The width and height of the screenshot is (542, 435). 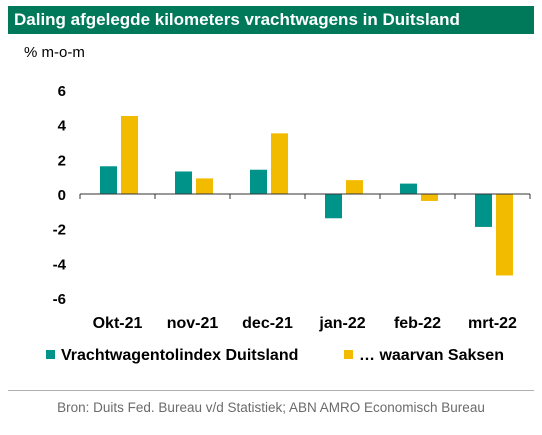 I want to click on legend-label: Vrachtwagentolindex Duitsland, so click(x=179, y=355).